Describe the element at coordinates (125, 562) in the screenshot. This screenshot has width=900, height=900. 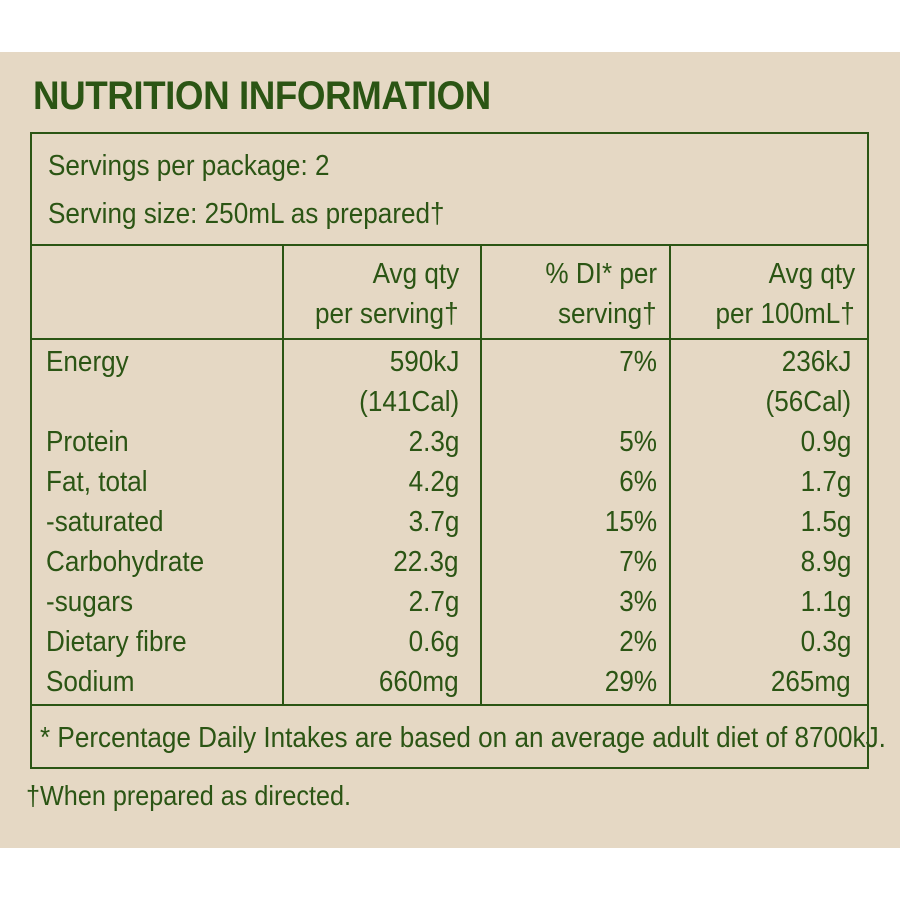
I see `nutrient-name: Carbohydrate` at that location.